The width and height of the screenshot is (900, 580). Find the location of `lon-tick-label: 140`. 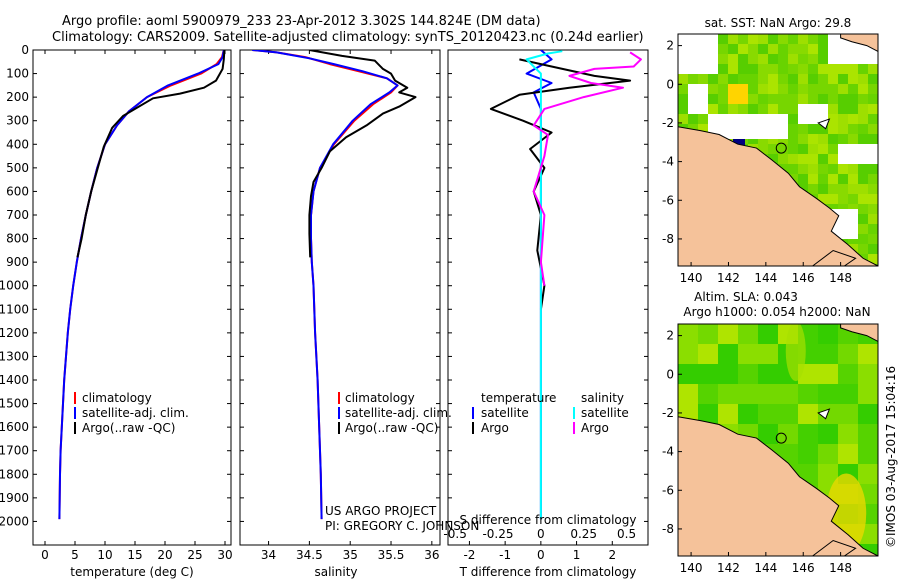

lon-tick-label: 140 is located at coordinates (691, 278).